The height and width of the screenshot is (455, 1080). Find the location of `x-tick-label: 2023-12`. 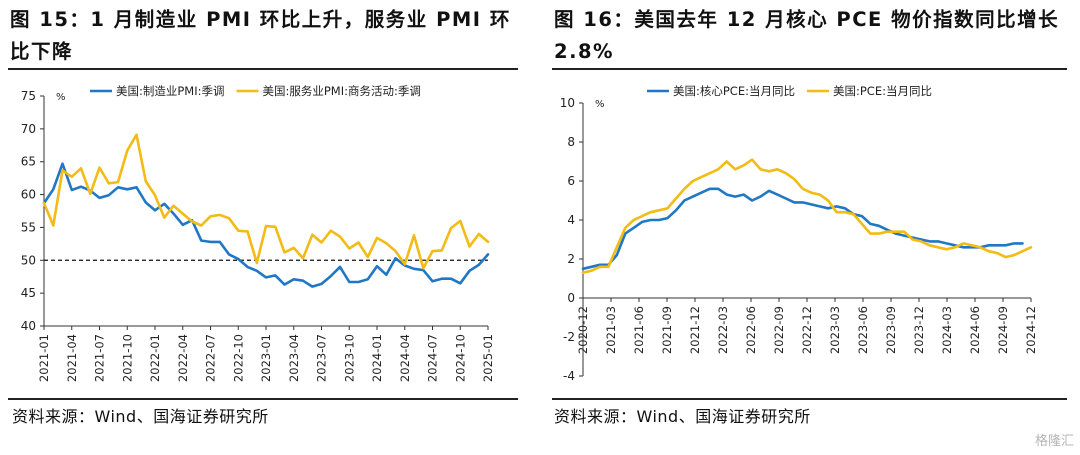

x-tick-label: 2023-12 is located at coordinates (919, 330).